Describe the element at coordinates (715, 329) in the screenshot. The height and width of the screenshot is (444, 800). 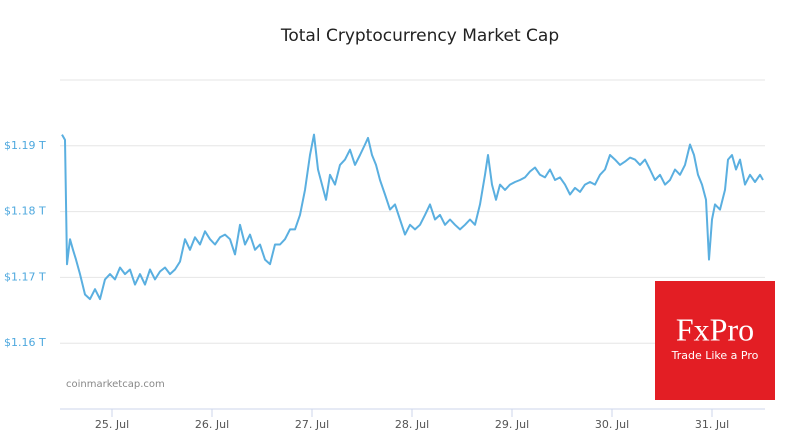
I see `logo-text: FxPro` at that location.